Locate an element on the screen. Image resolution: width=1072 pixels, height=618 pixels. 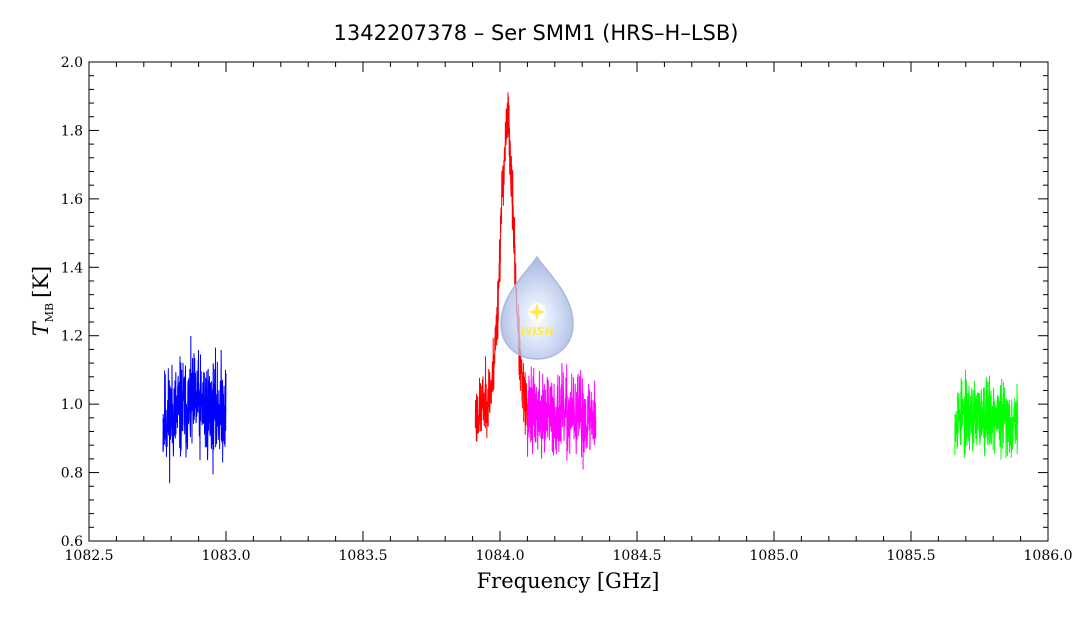
y-tick-label: 1.2 is located at coordinates (72, 337).